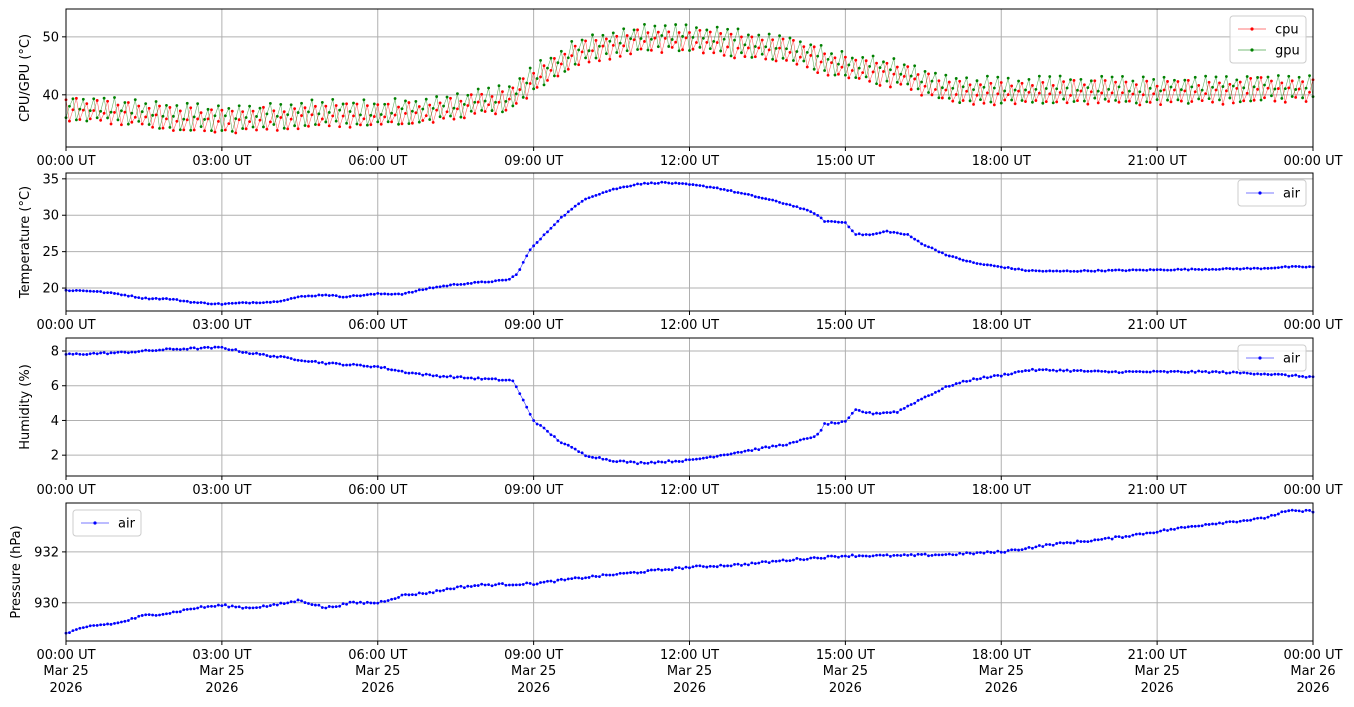 The width and height of the screenshot is (1354, 707). What do you see at coordinates (1272, 193) in the screenshot?
I see `legend: air` at bounding box center [1272, 193].